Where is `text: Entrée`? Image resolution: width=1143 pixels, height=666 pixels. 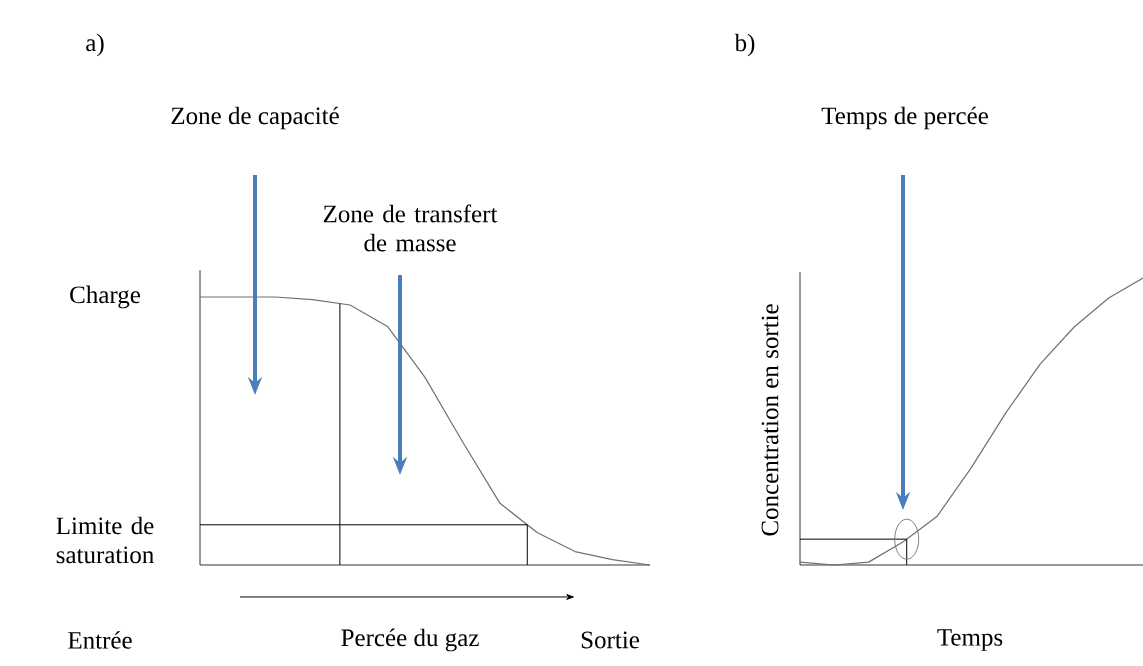
text: Entrée is located at coordinates (100, 640).